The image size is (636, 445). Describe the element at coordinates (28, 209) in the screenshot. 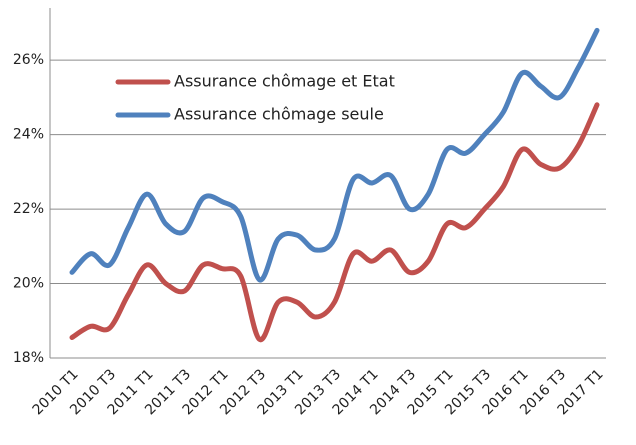

I see `y-tick-label: 22%` at that location.